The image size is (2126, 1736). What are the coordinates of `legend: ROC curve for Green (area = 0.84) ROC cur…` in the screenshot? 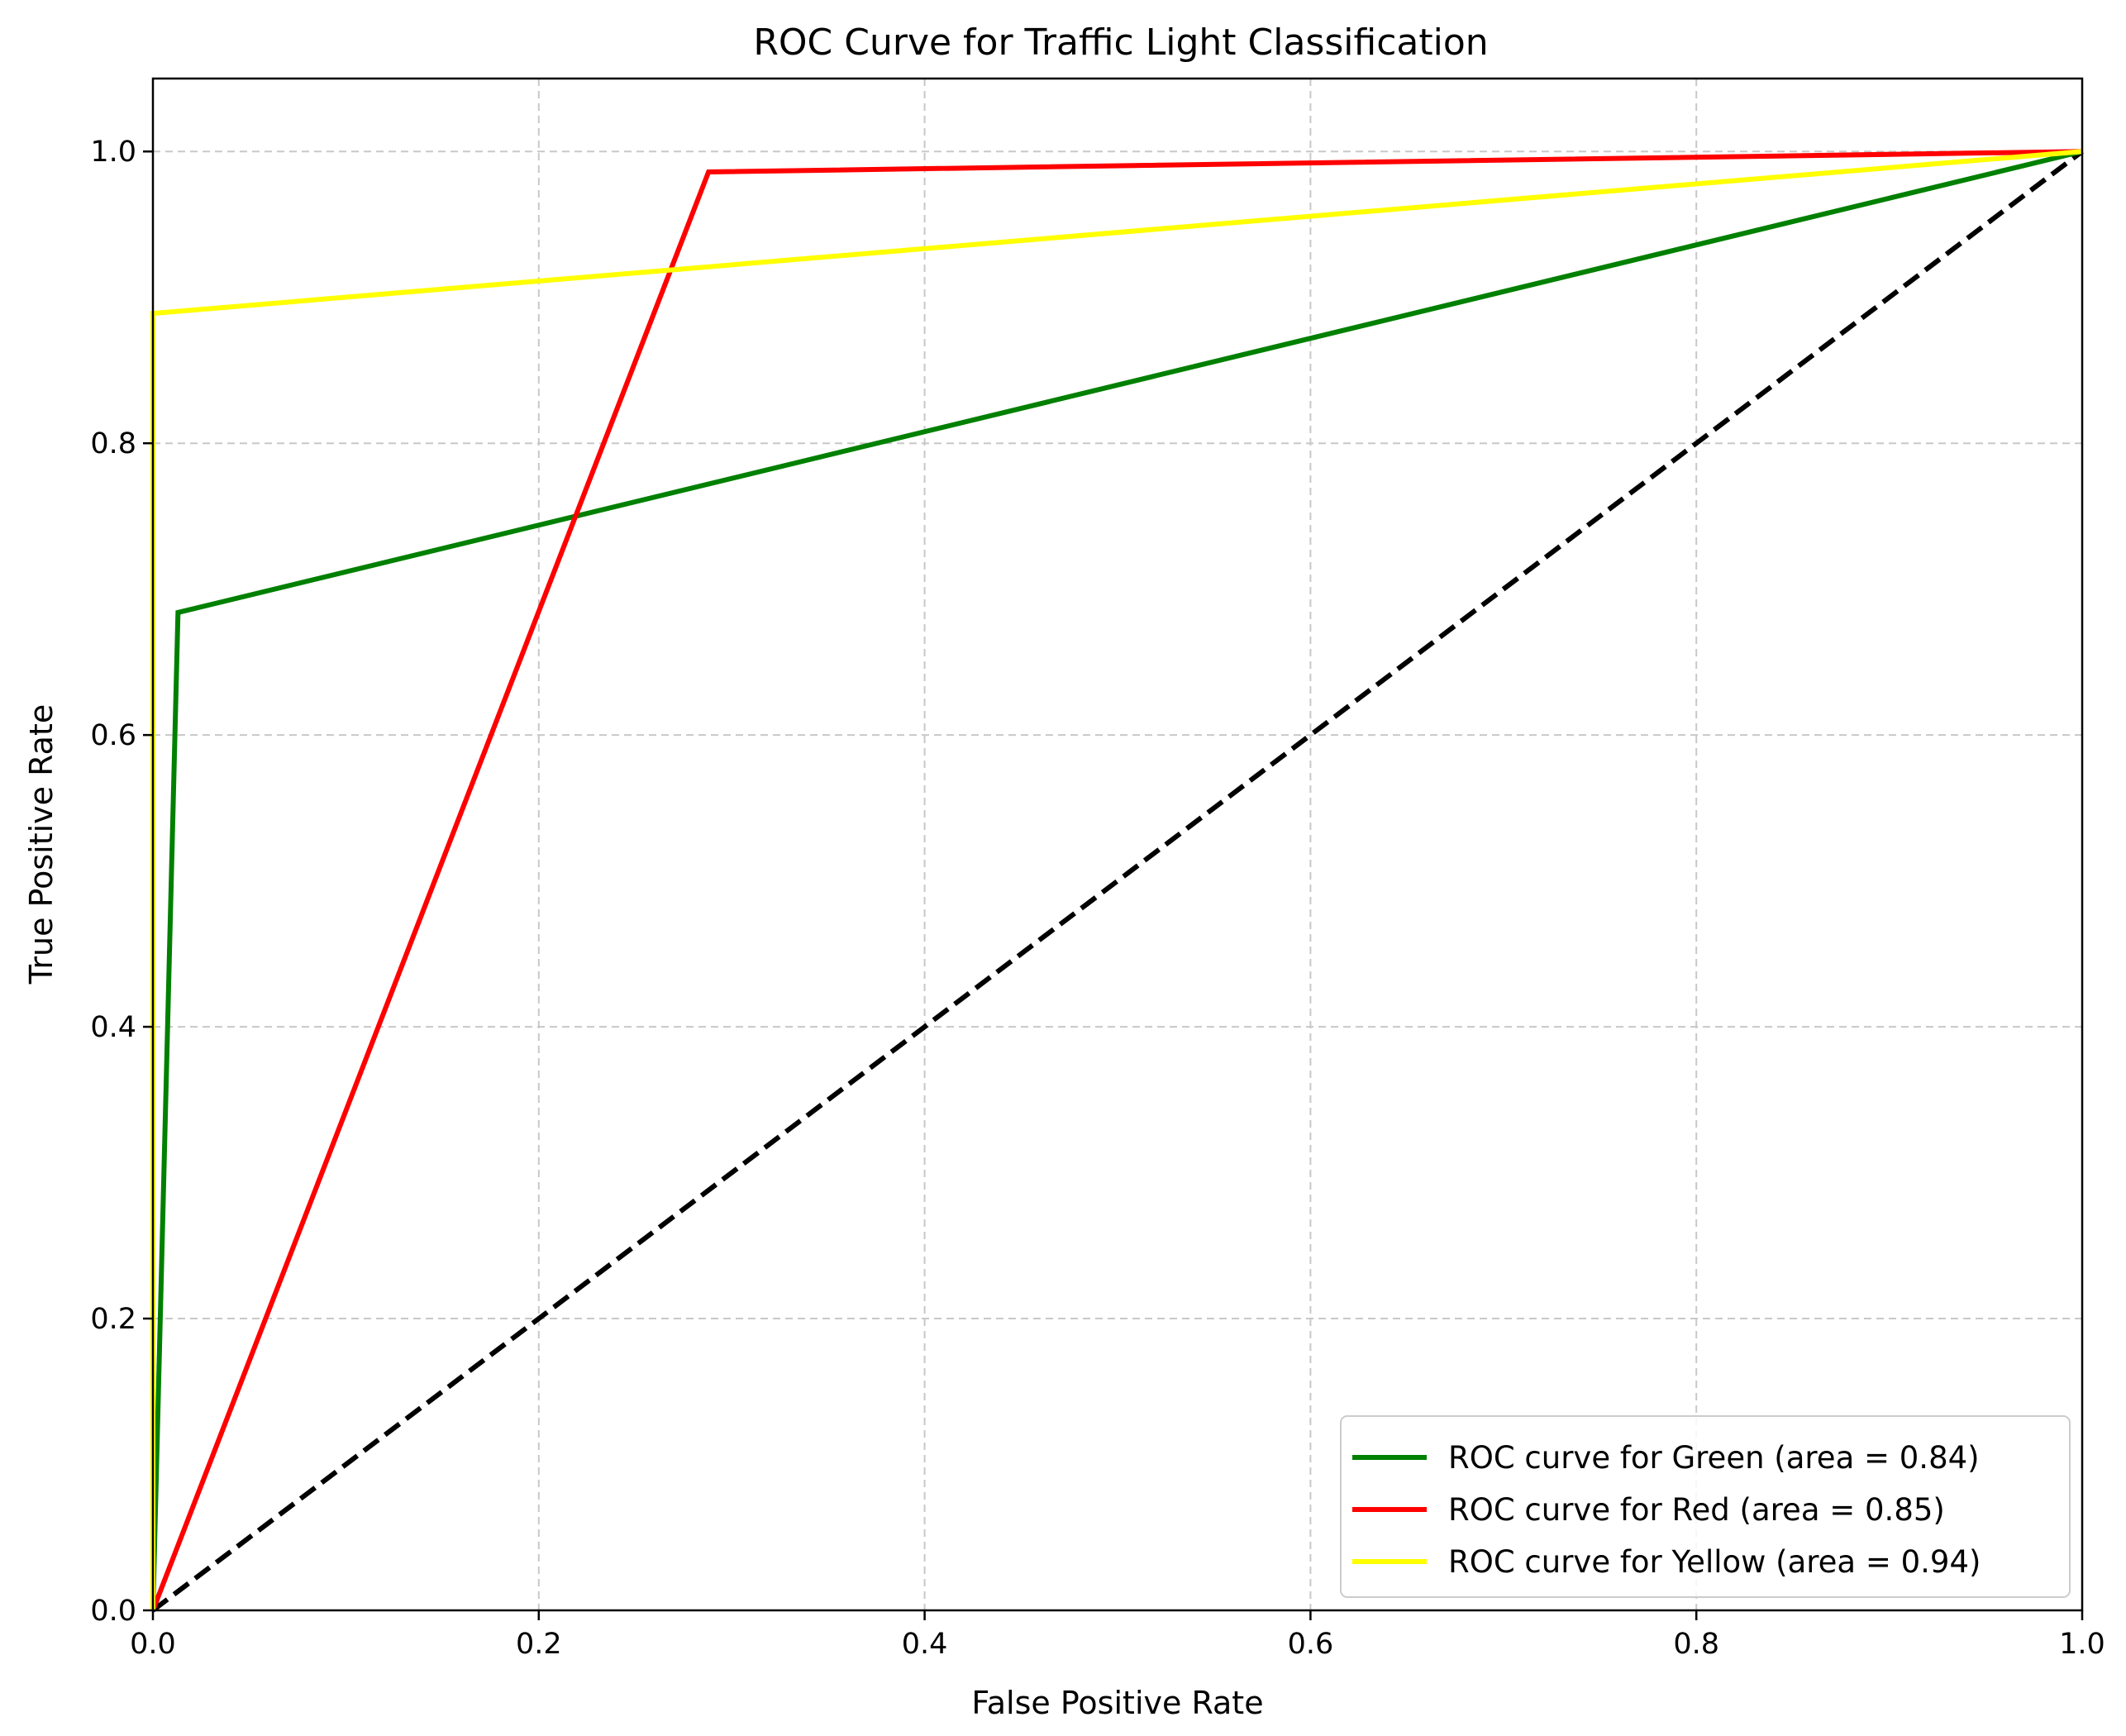 It's located at (1706, 1506).